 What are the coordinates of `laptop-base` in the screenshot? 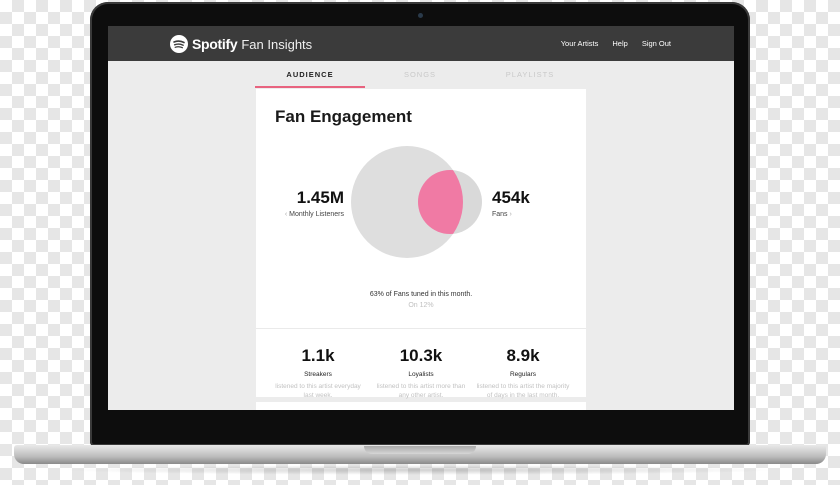 It's located at (420, 454).